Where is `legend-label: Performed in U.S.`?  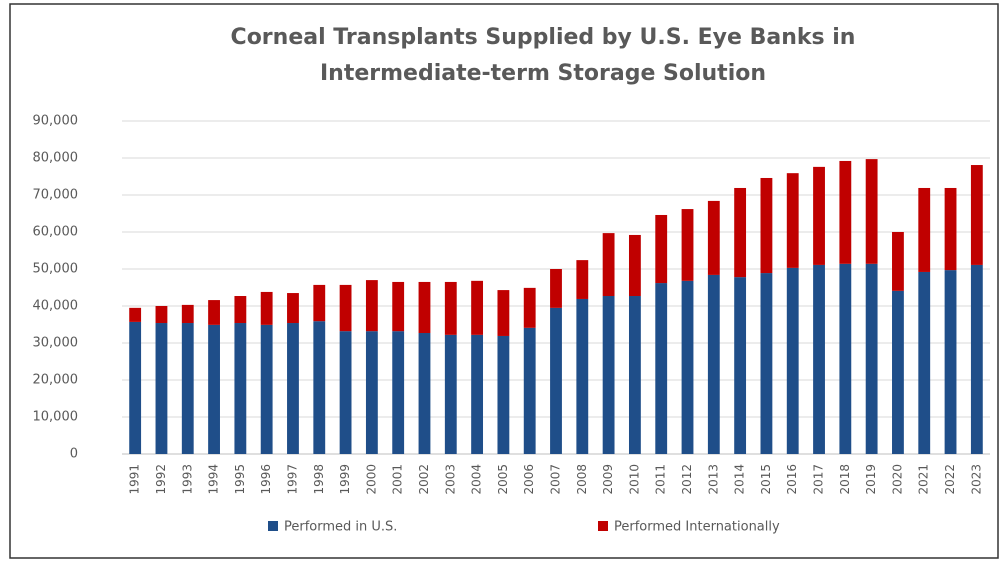 legend-label: Performed in U.S. is located at coordinates (340, 527).